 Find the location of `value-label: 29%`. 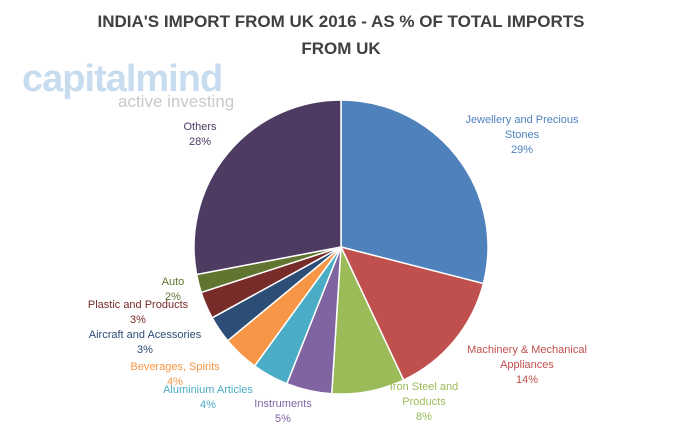

value-label: 29% is located at coordinates (522, 150).